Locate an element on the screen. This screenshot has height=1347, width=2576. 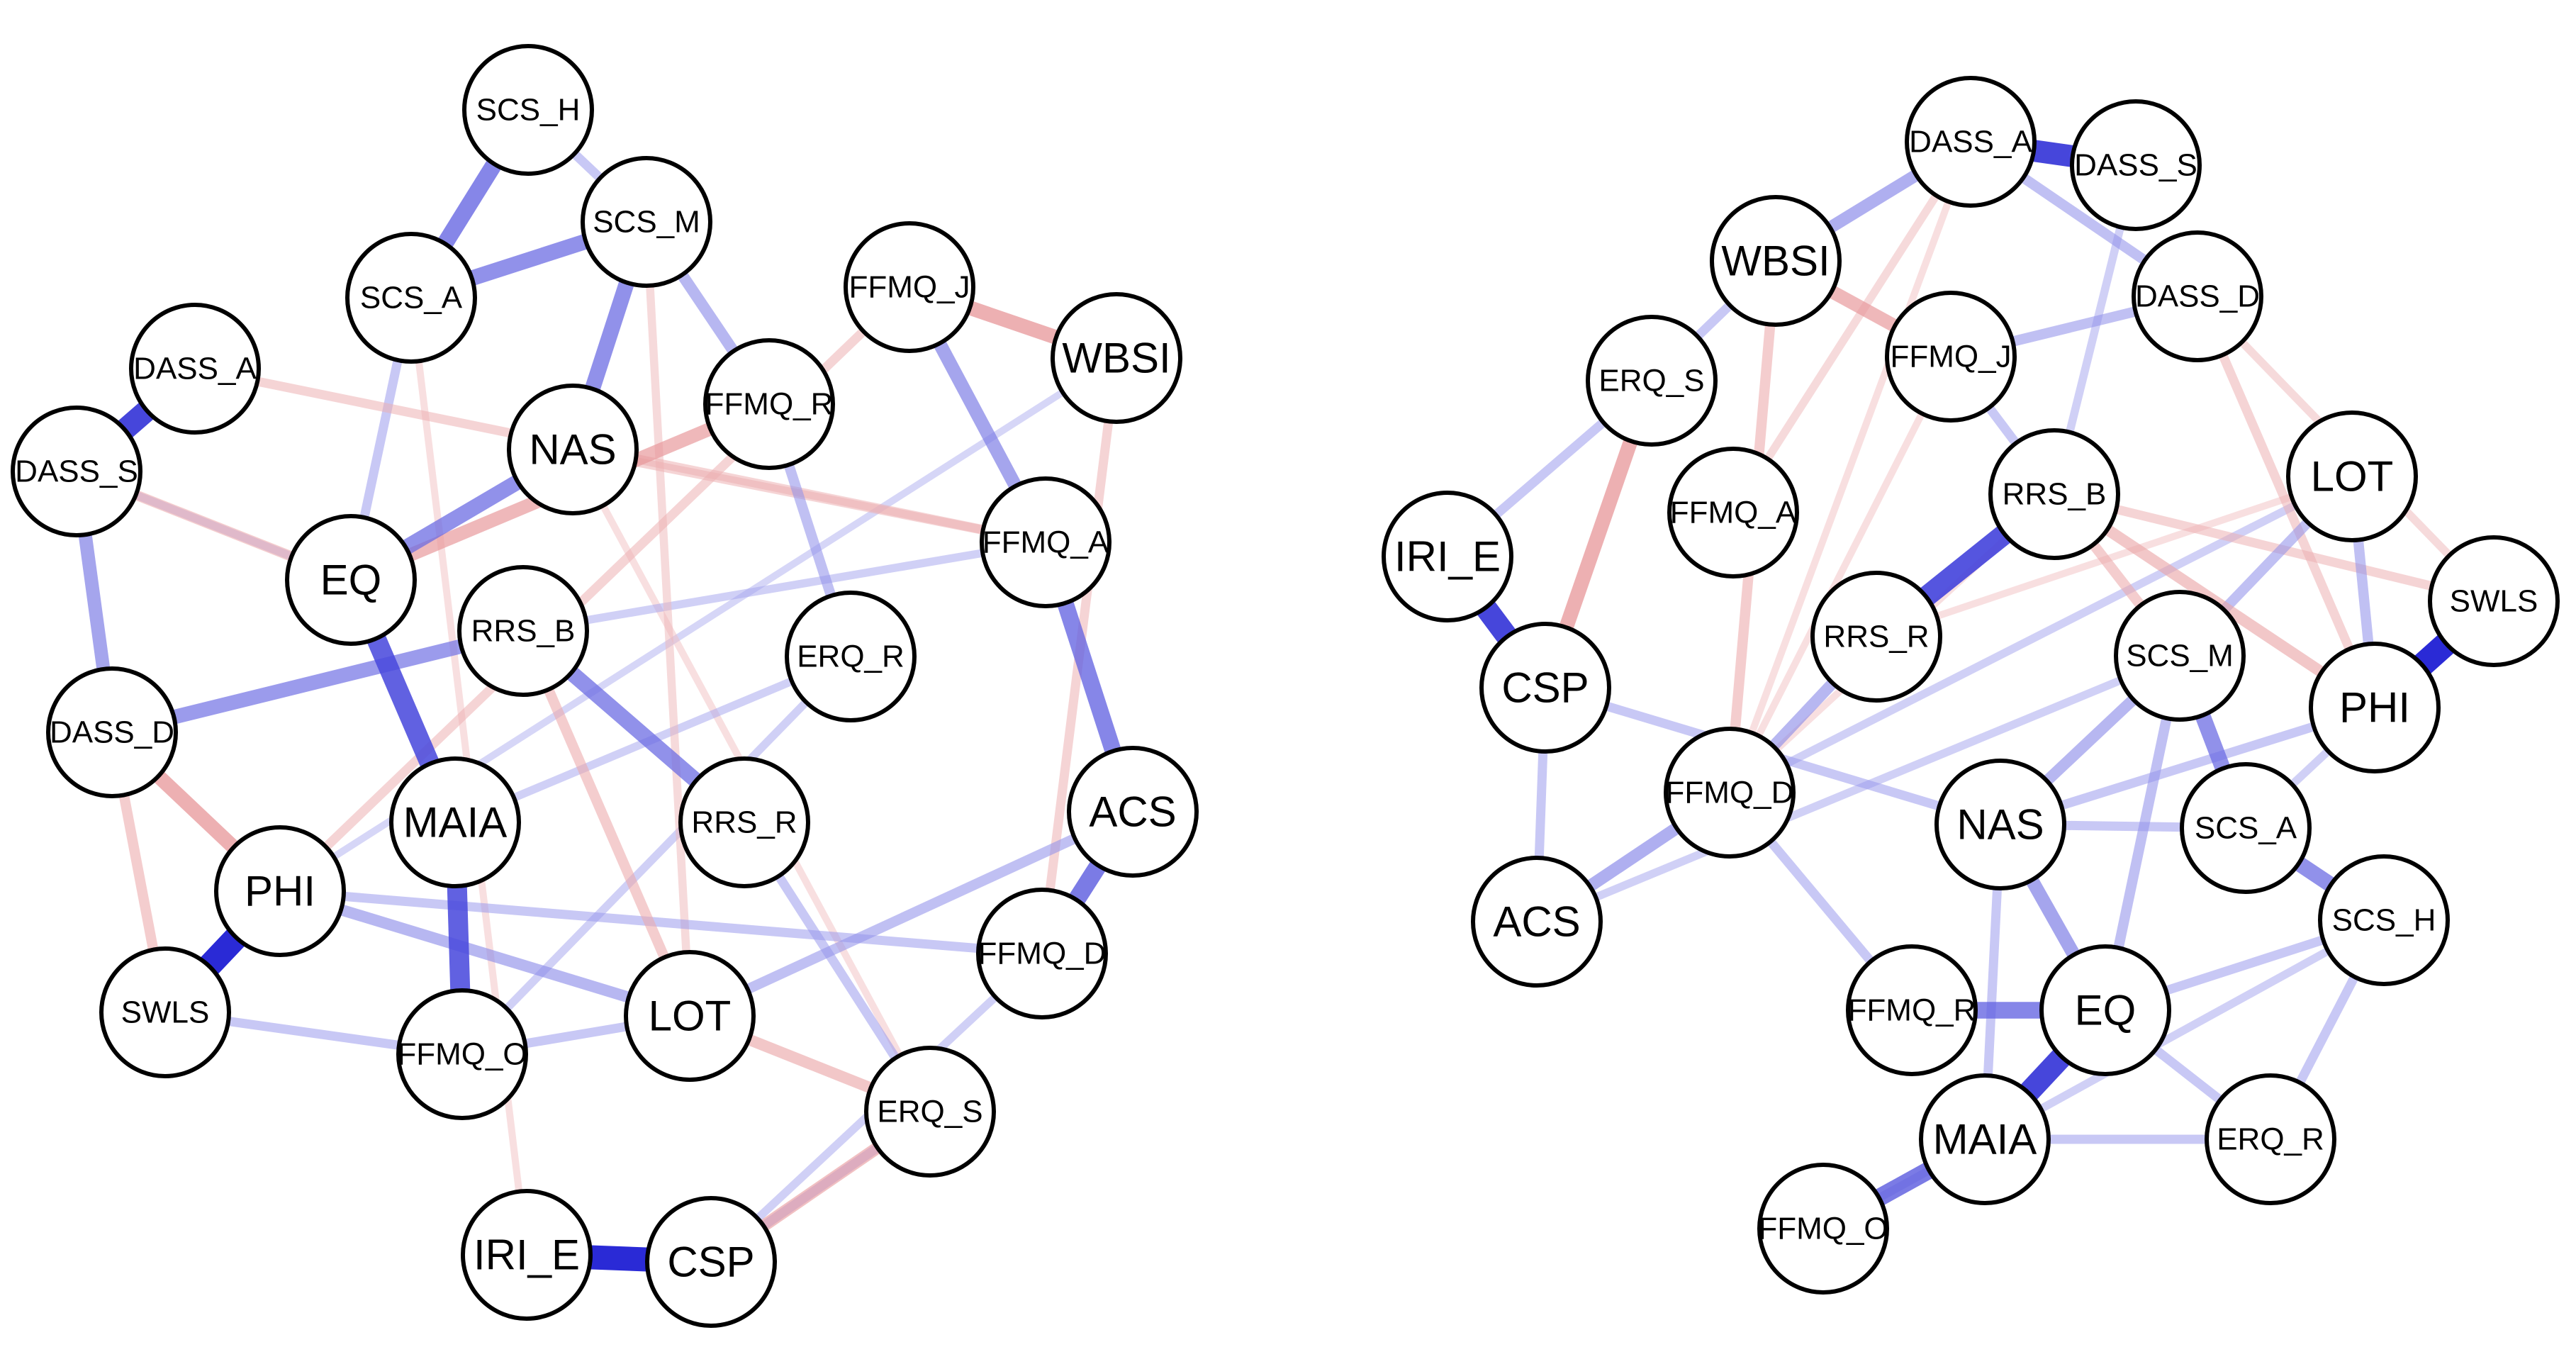
edge-left-rrs_b-ffmq_a is located at coordinates (784, 586).